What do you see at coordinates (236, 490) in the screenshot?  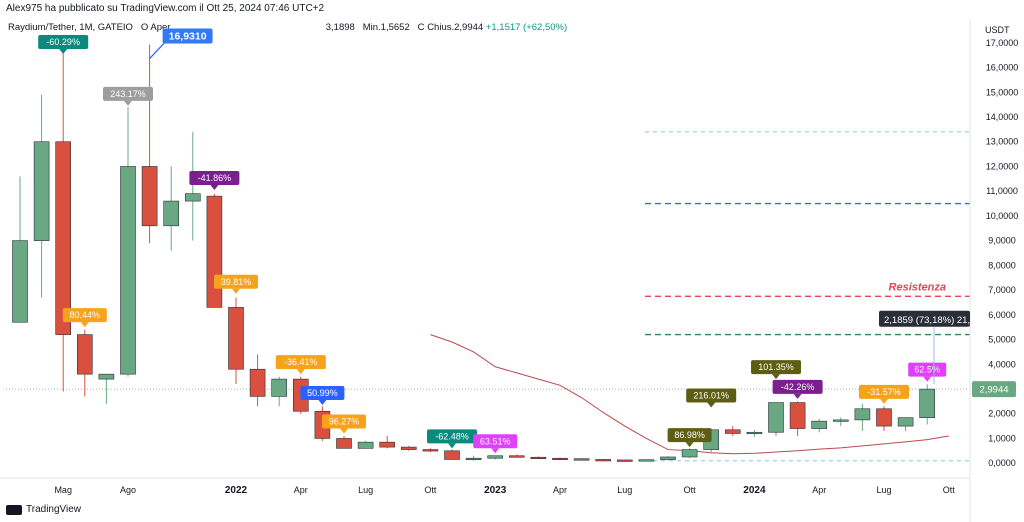 I see `x-tick-label: 2022` at bounding box center [236, 490].